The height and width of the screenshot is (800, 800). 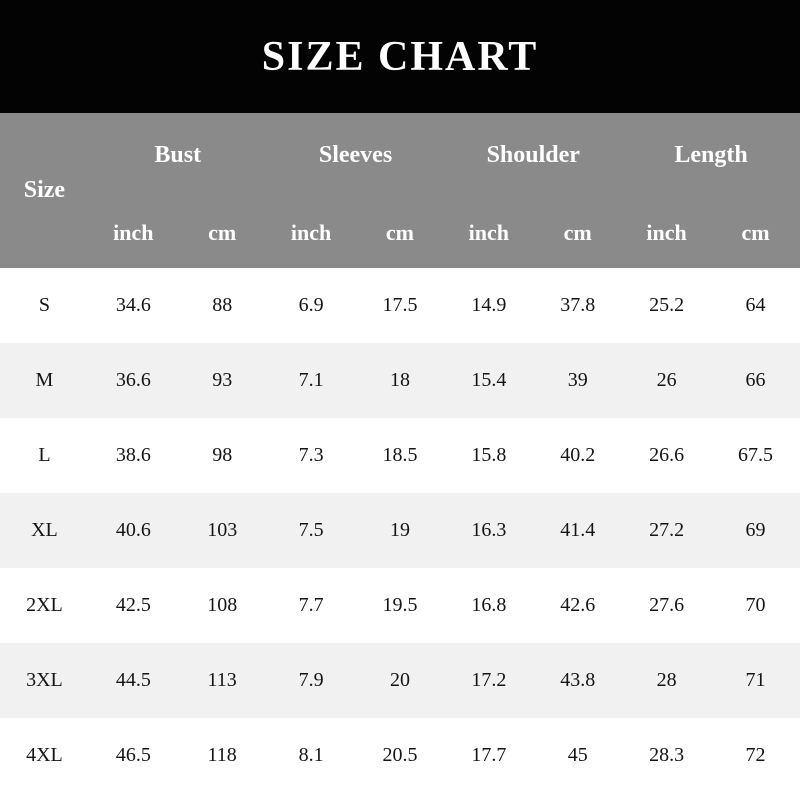 I want to click on unit-header-shoulder-inch: inch, so click(x=489, y=232).